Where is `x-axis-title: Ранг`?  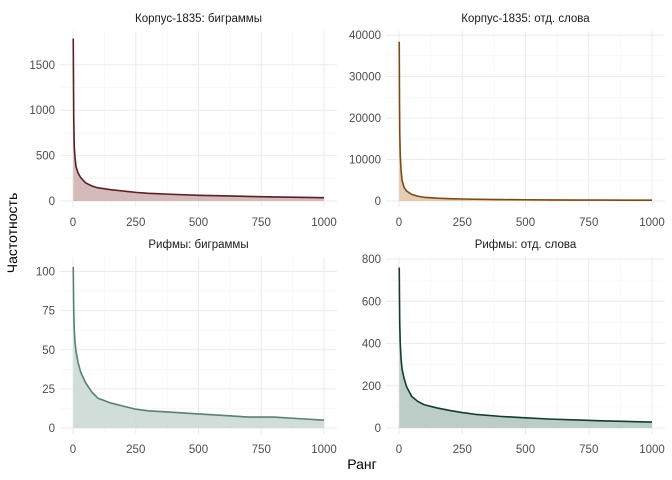 x-axis-title: Ранг is located at coordinates (362, 464).